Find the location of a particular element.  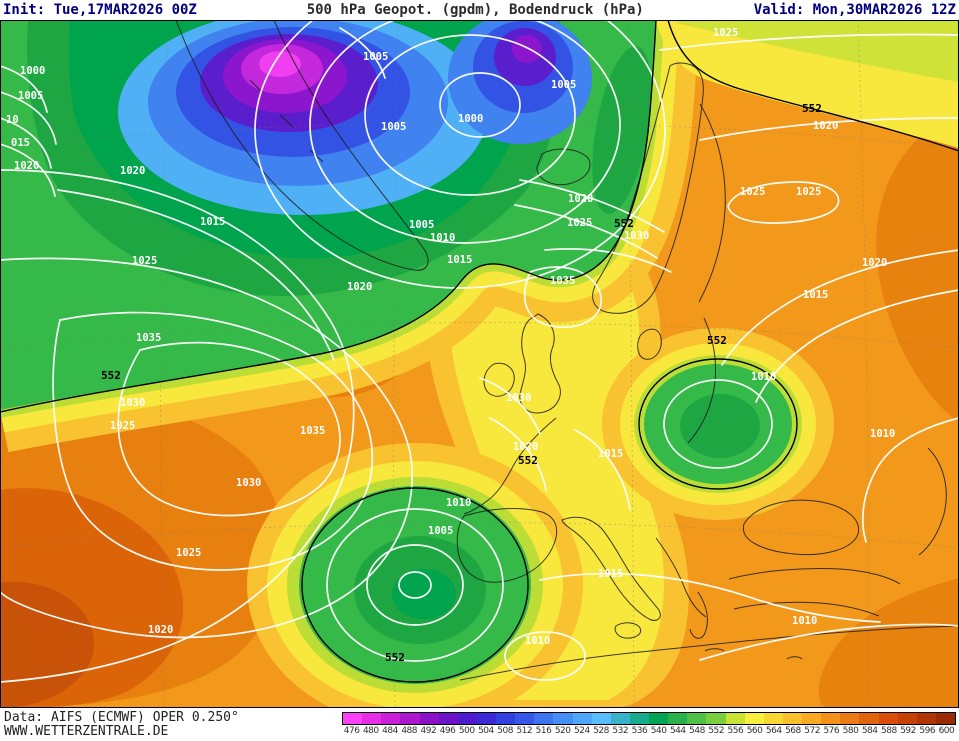

colorbar-tick-label: 556 is located at coordinates (735, 731).